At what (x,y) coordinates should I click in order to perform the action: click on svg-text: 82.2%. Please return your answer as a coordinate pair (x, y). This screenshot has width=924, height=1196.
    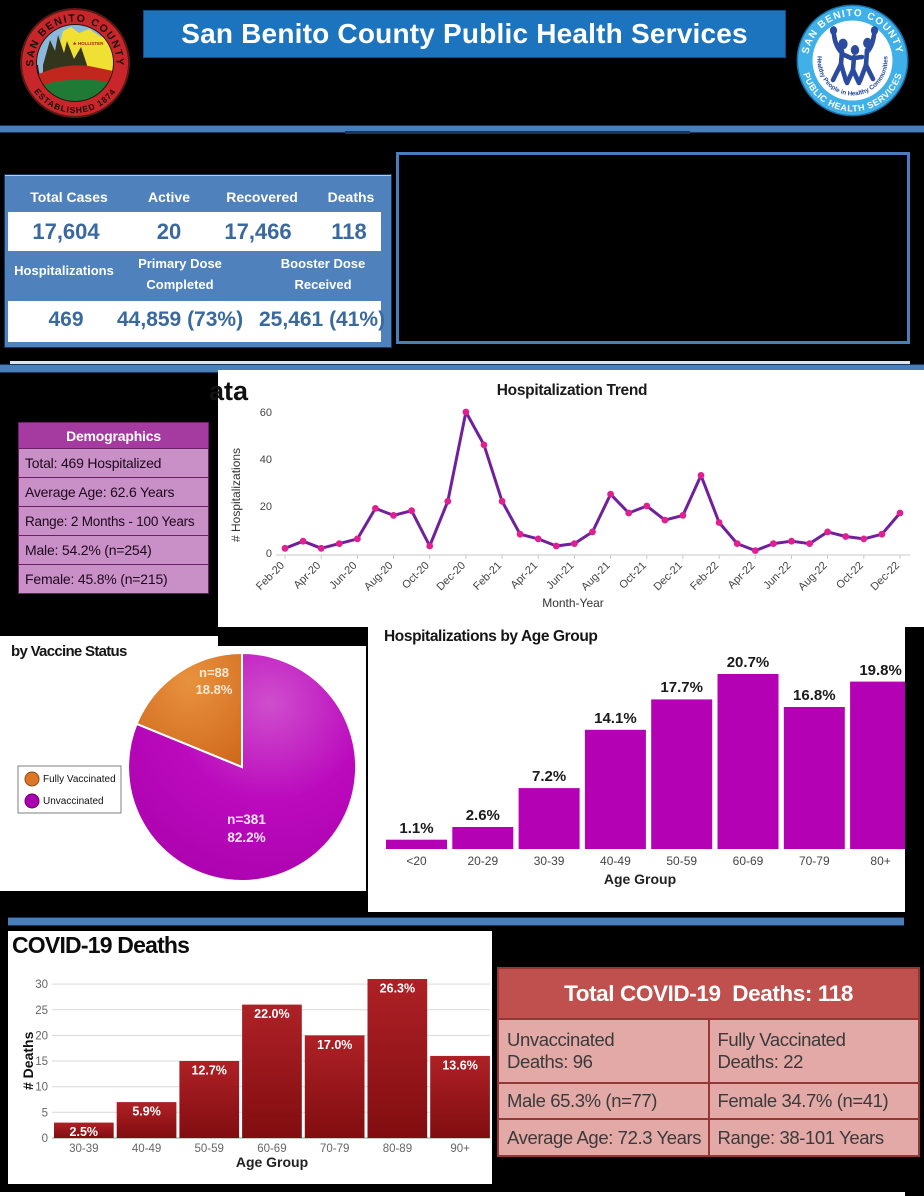
    Looking at the image, I should click on (246, 837).